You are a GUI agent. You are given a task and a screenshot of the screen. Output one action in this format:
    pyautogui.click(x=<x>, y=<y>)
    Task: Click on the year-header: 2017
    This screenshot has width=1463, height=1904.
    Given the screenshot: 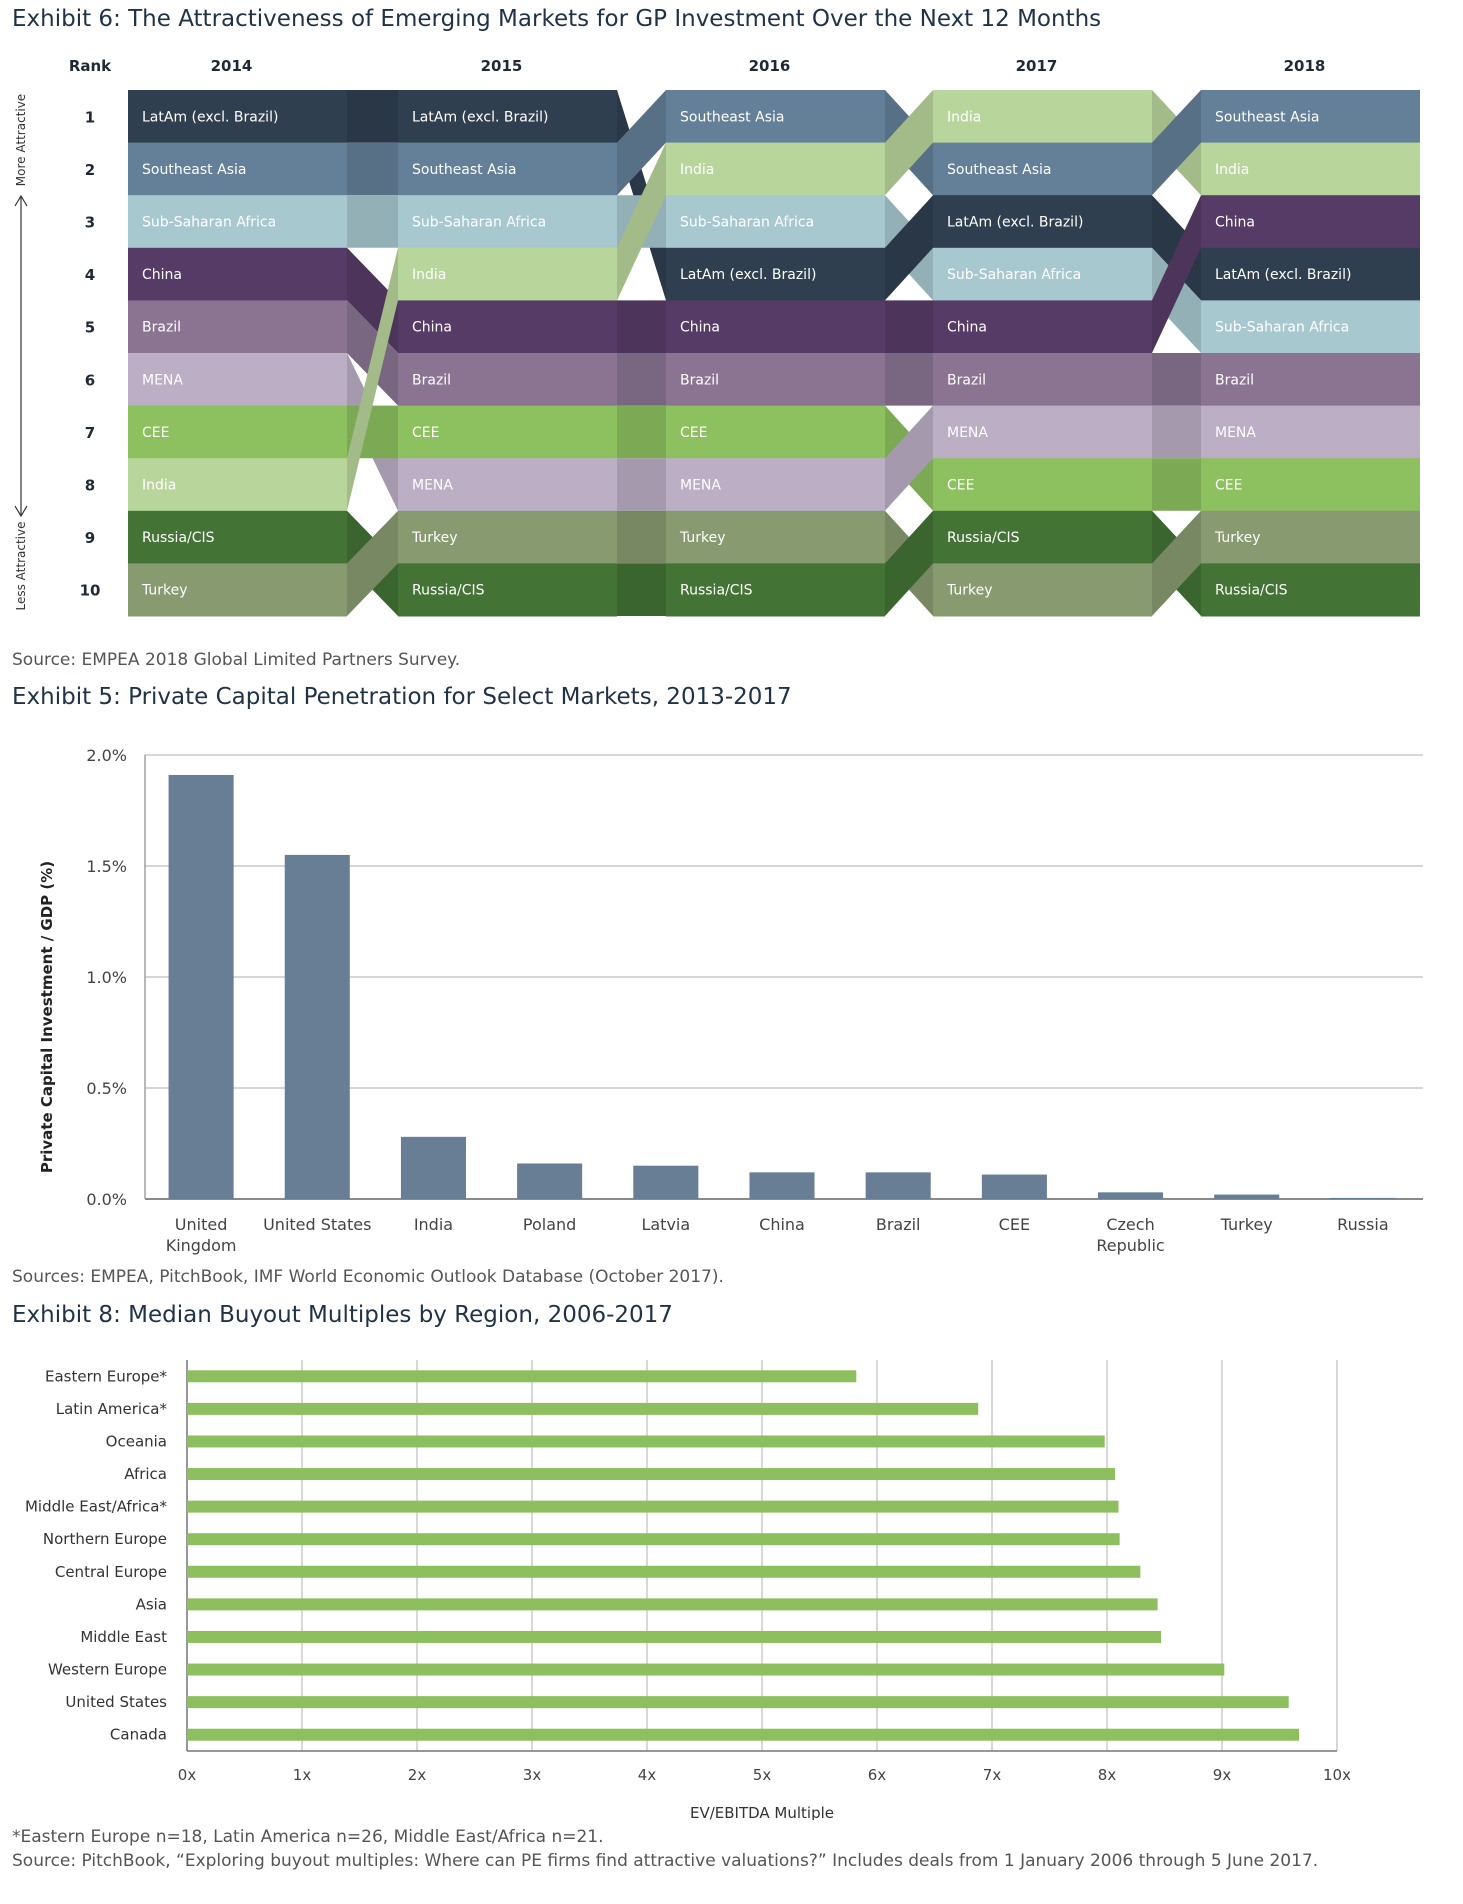 What is the action you would take?
    pyautogui.click(x=1037, y=66)
    